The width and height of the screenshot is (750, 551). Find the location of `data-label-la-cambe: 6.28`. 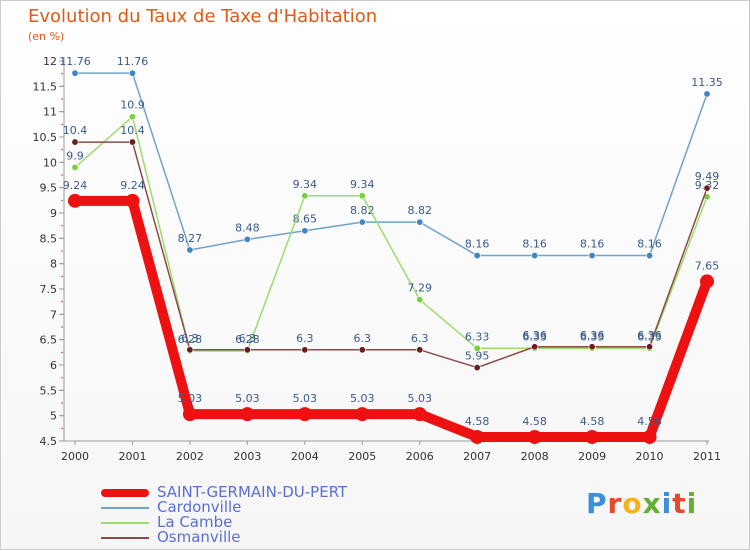

data-label-la-cambe: 6.28 is located at coordinates (190, 339).